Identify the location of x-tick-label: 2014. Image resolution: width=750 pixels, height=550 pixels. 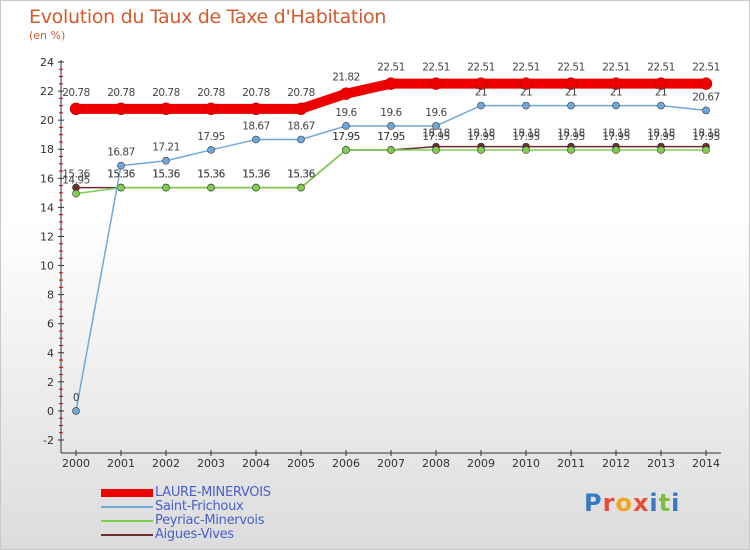
(706, 463).